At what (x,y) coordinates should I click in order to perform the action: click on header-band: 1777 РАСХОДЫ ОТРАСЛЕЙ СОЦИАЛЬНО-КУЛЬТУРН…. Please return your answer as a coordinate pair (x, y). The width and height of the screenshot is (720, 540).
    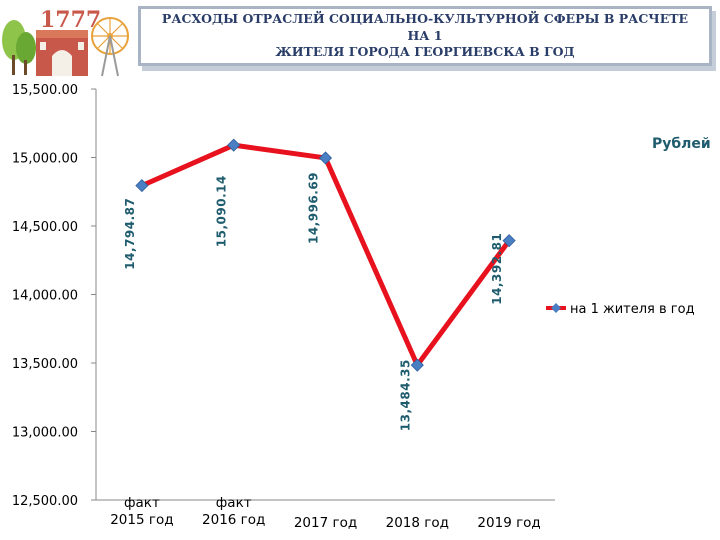
    Looking at the image, I should click on (360, 39).